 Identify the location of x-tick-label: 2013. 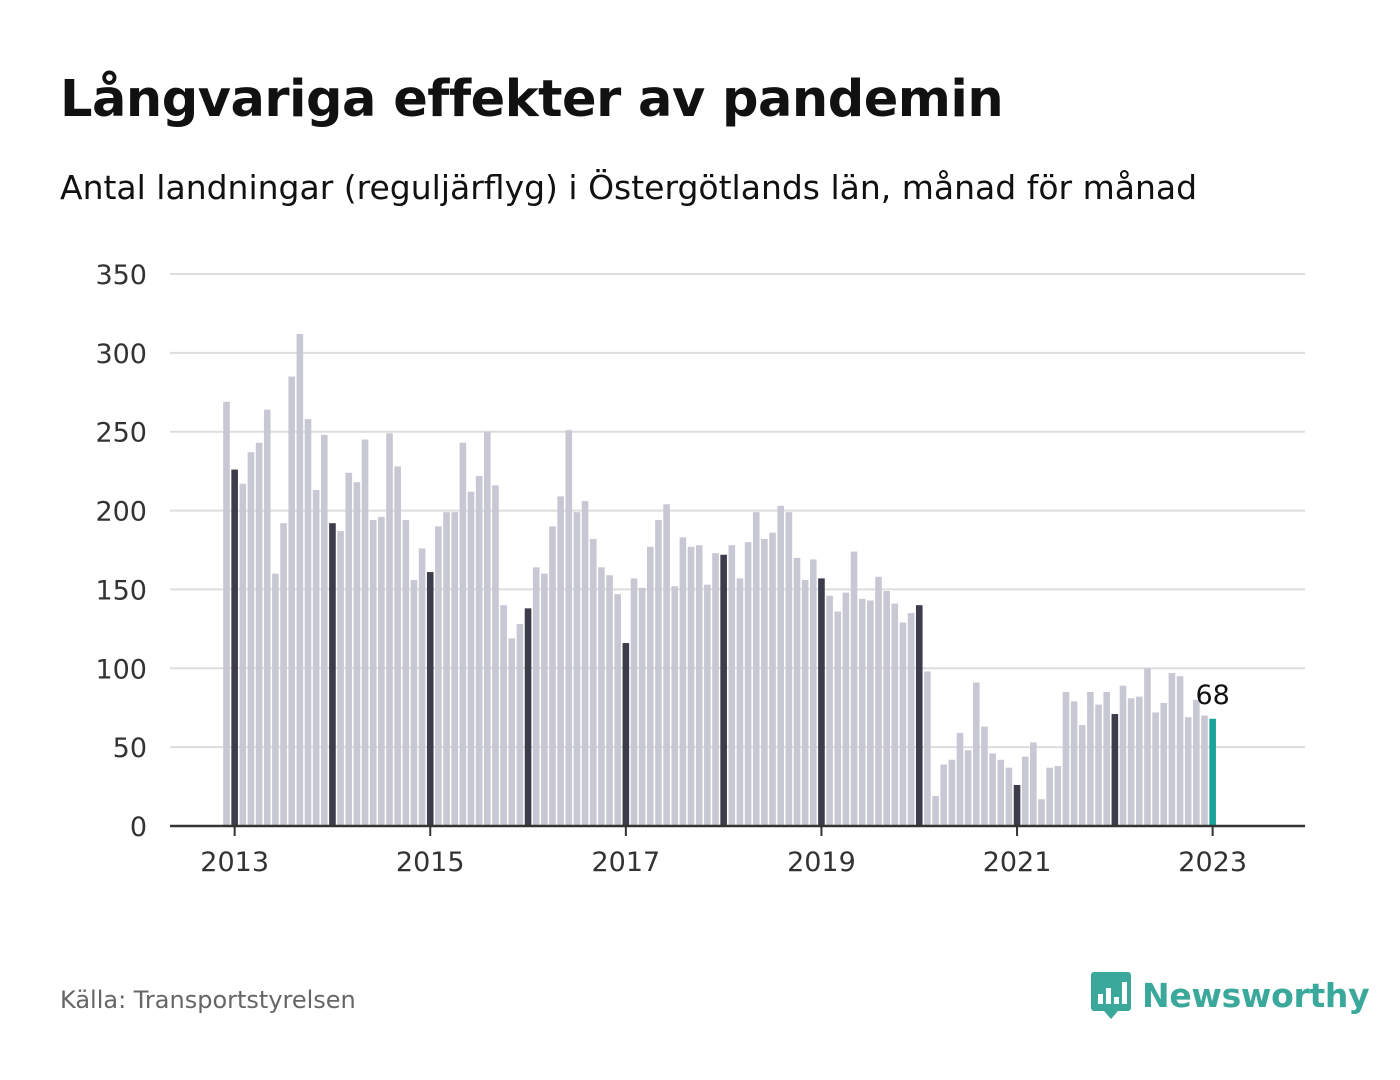
(234, 862).